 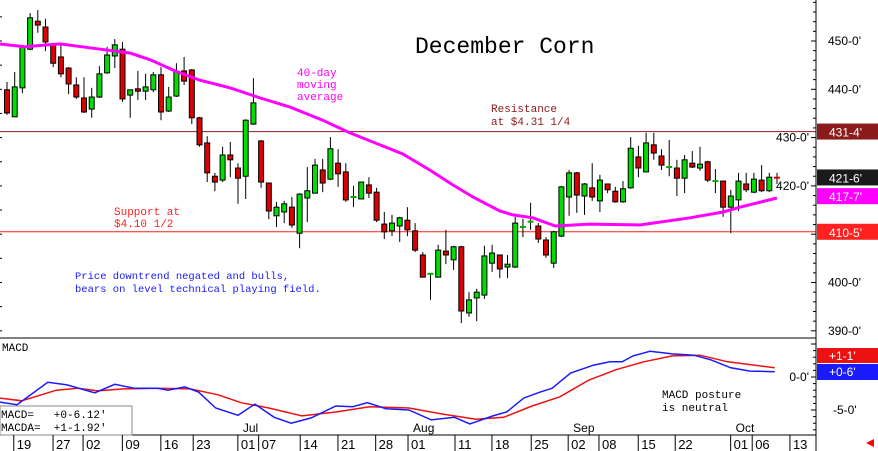 I want to click on date-tick-label: 16, so click(x=171, y=444).